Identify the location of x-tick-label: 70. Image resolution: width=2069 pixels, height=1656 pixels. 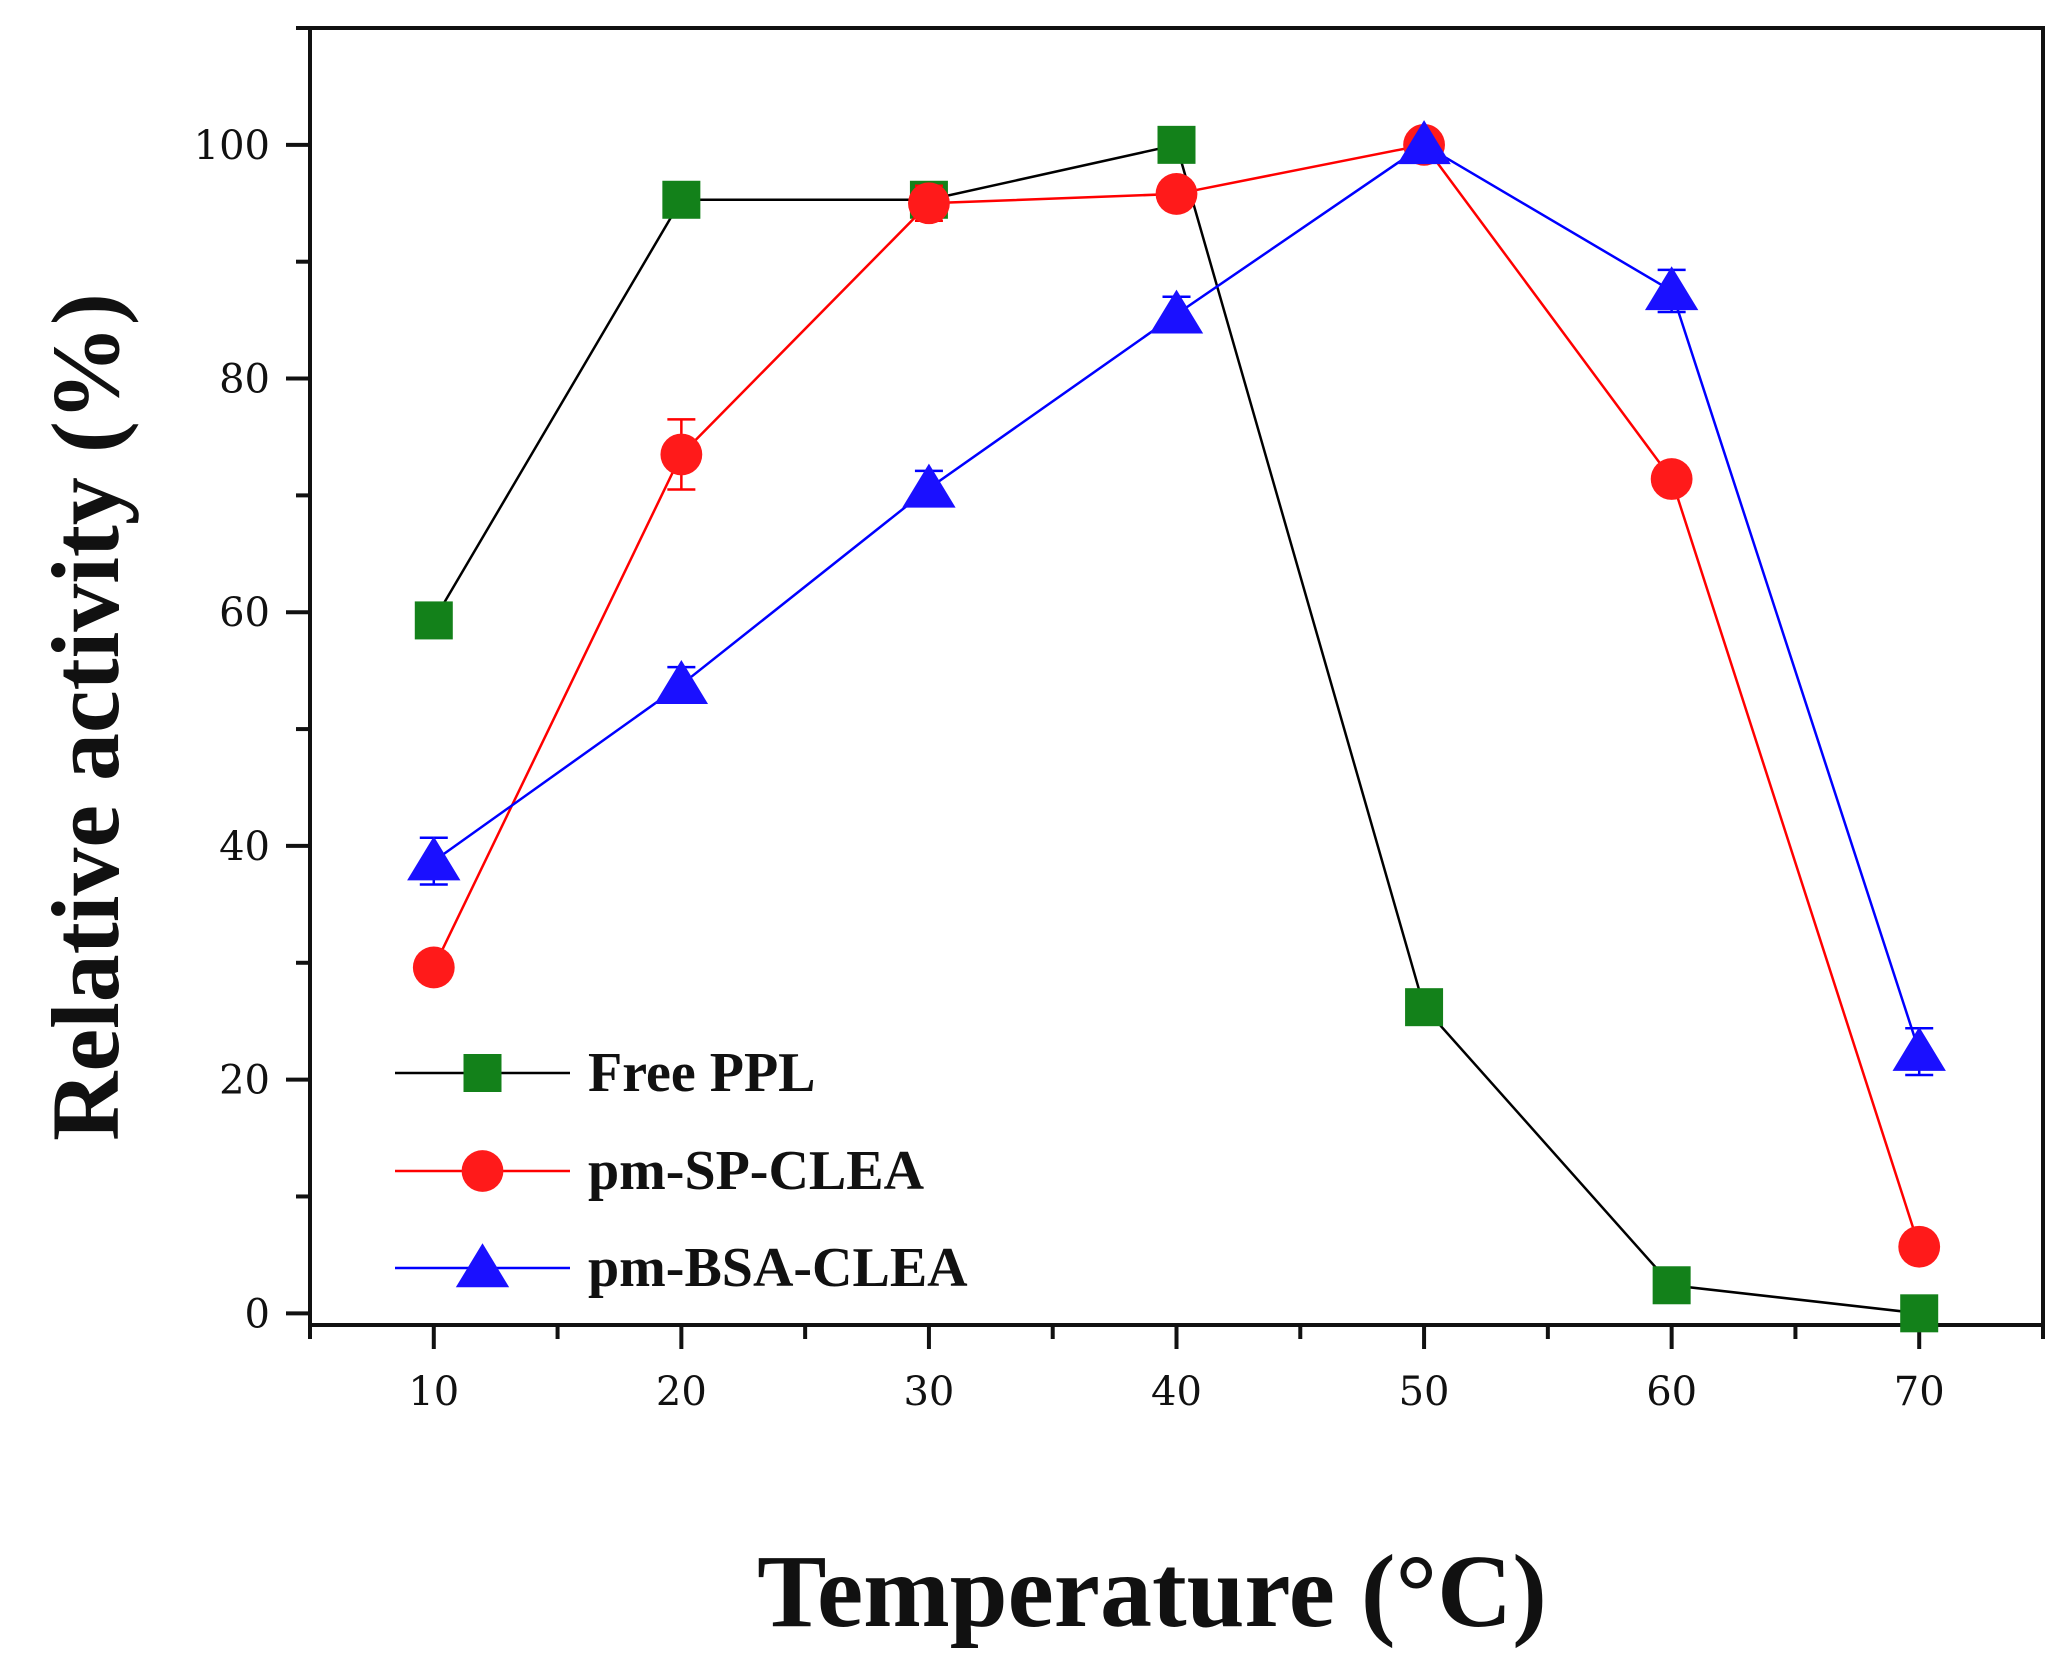
(1919, 1392).